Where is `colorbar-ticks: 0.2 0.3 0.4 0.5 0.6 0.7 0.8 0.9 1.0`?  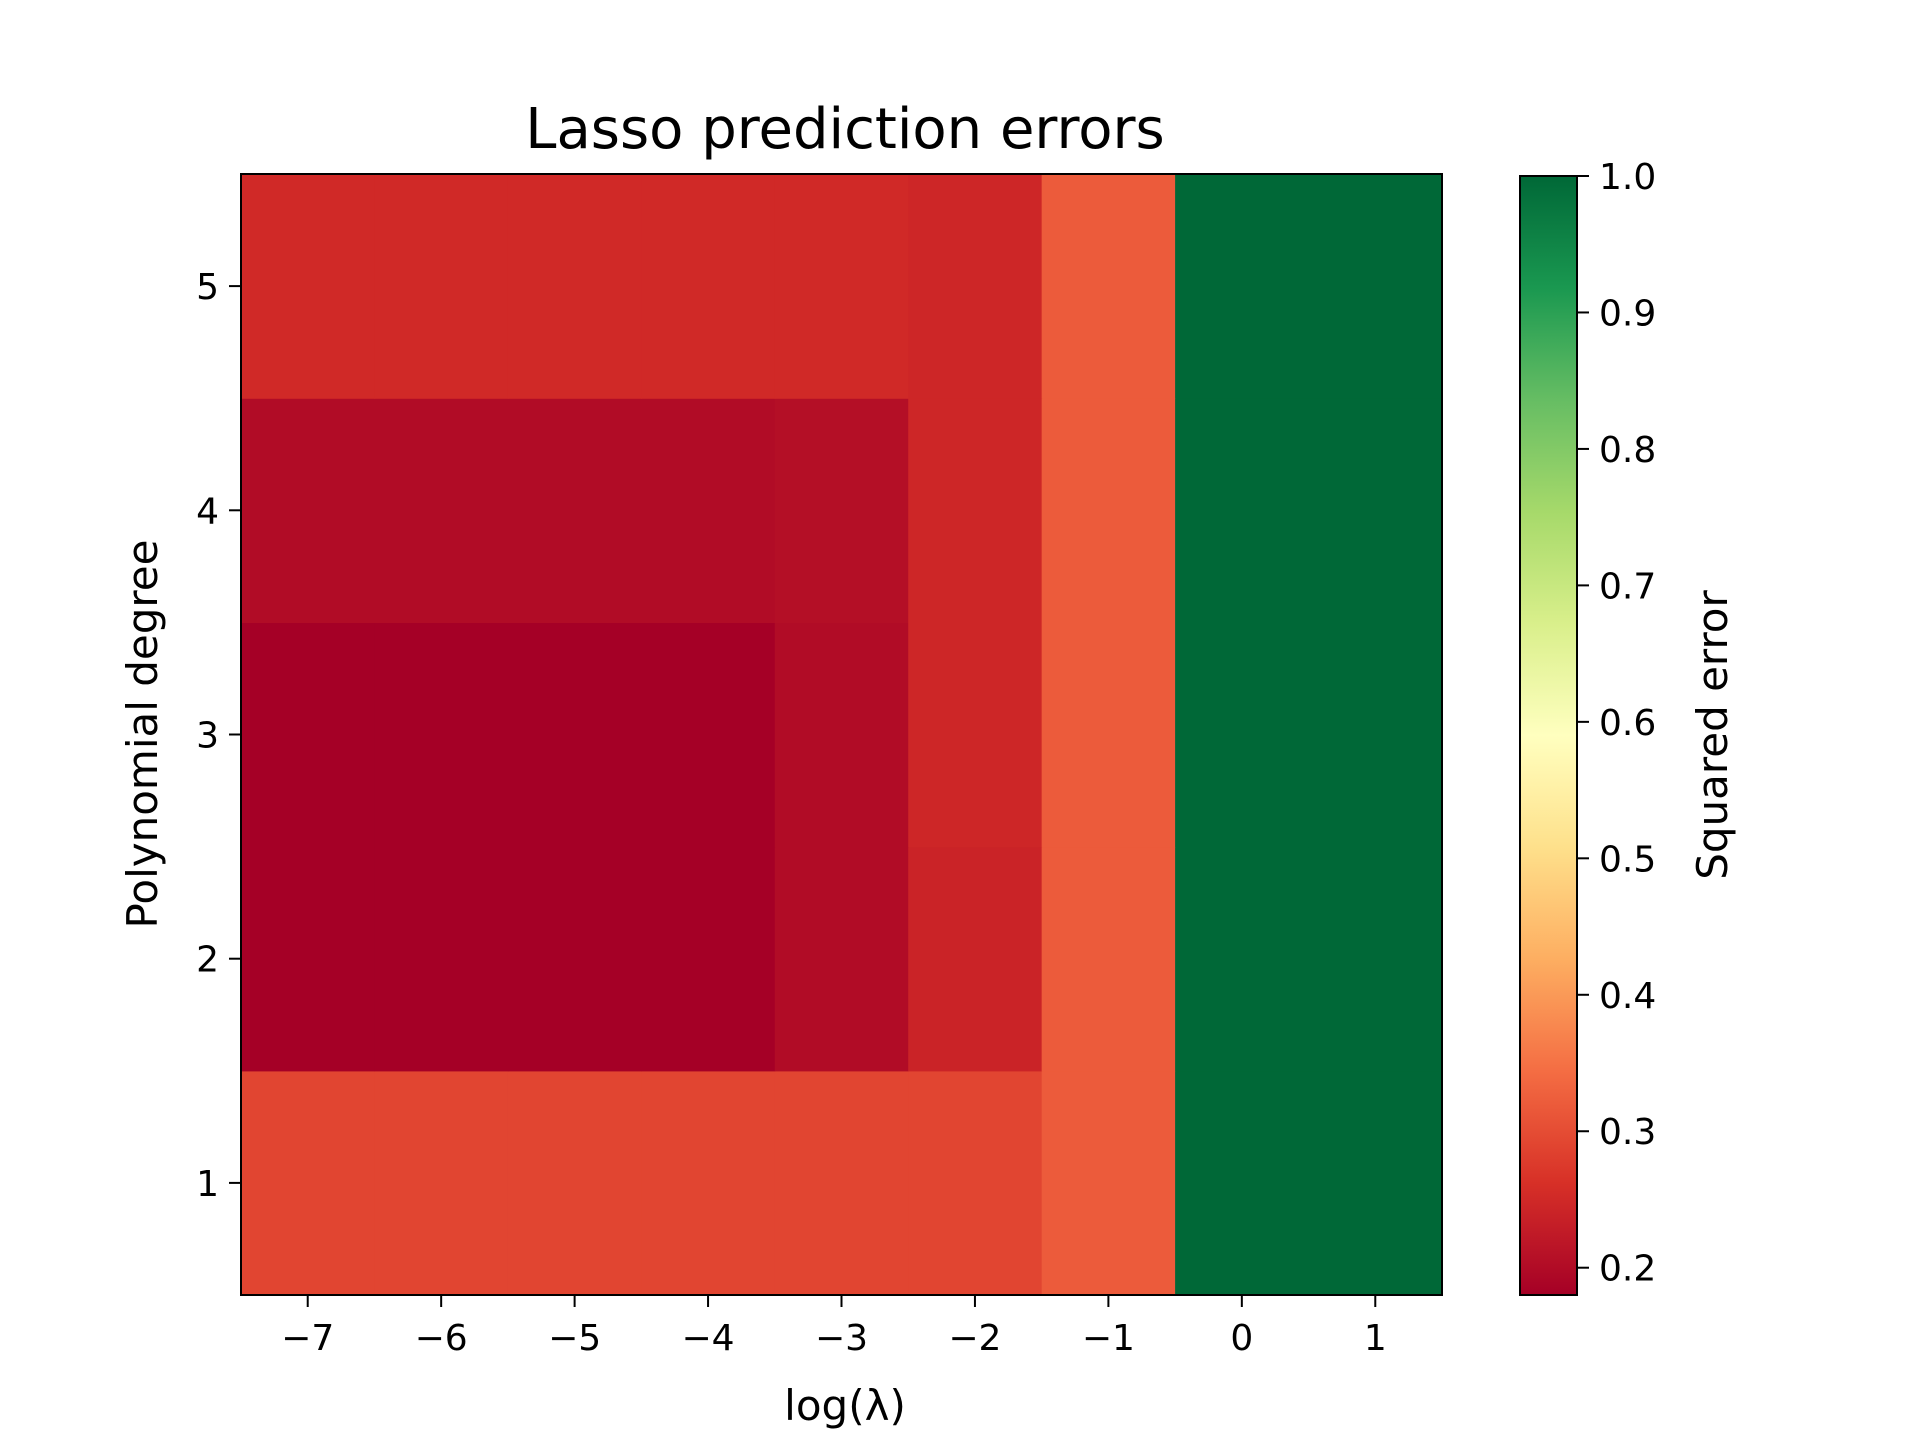 colorbar-ticks: 0.2 0.3 0.4 0.5 0.6 0.7 0.8 0.9 1.0 is located at coordinates (1616, 723).